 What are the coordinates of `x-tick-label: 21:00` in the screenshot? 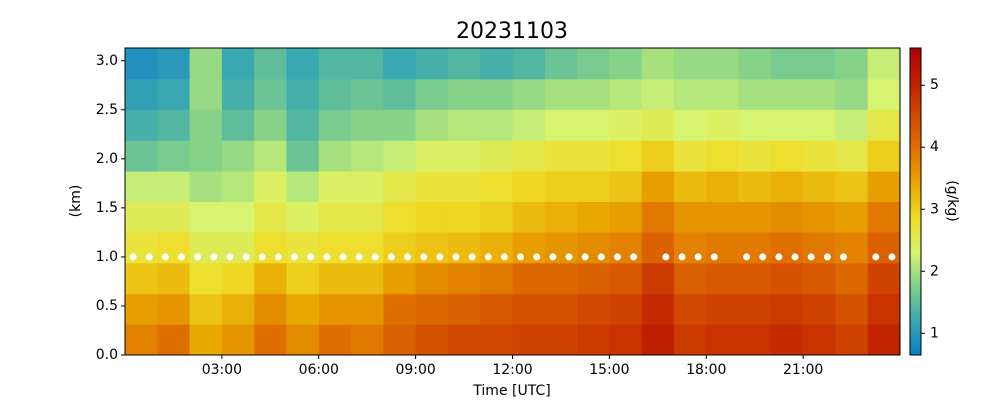 It's located at (803, 370).